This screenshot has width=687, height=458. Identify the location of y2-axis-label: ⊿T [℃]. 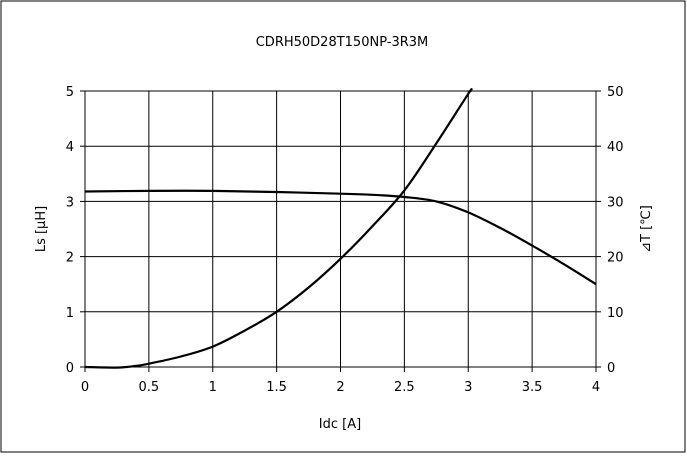
(646, 229).